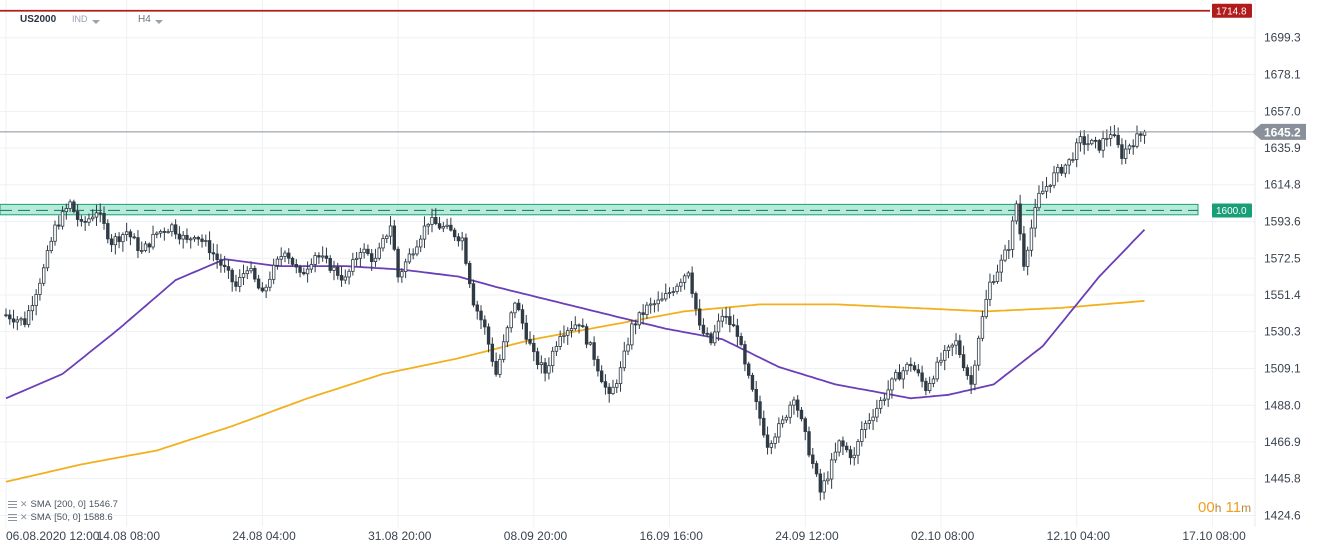 The height and width of the screenshot is (551, 1323). I want to click on price-tick-label: 1466.9, so click(1282, 442).